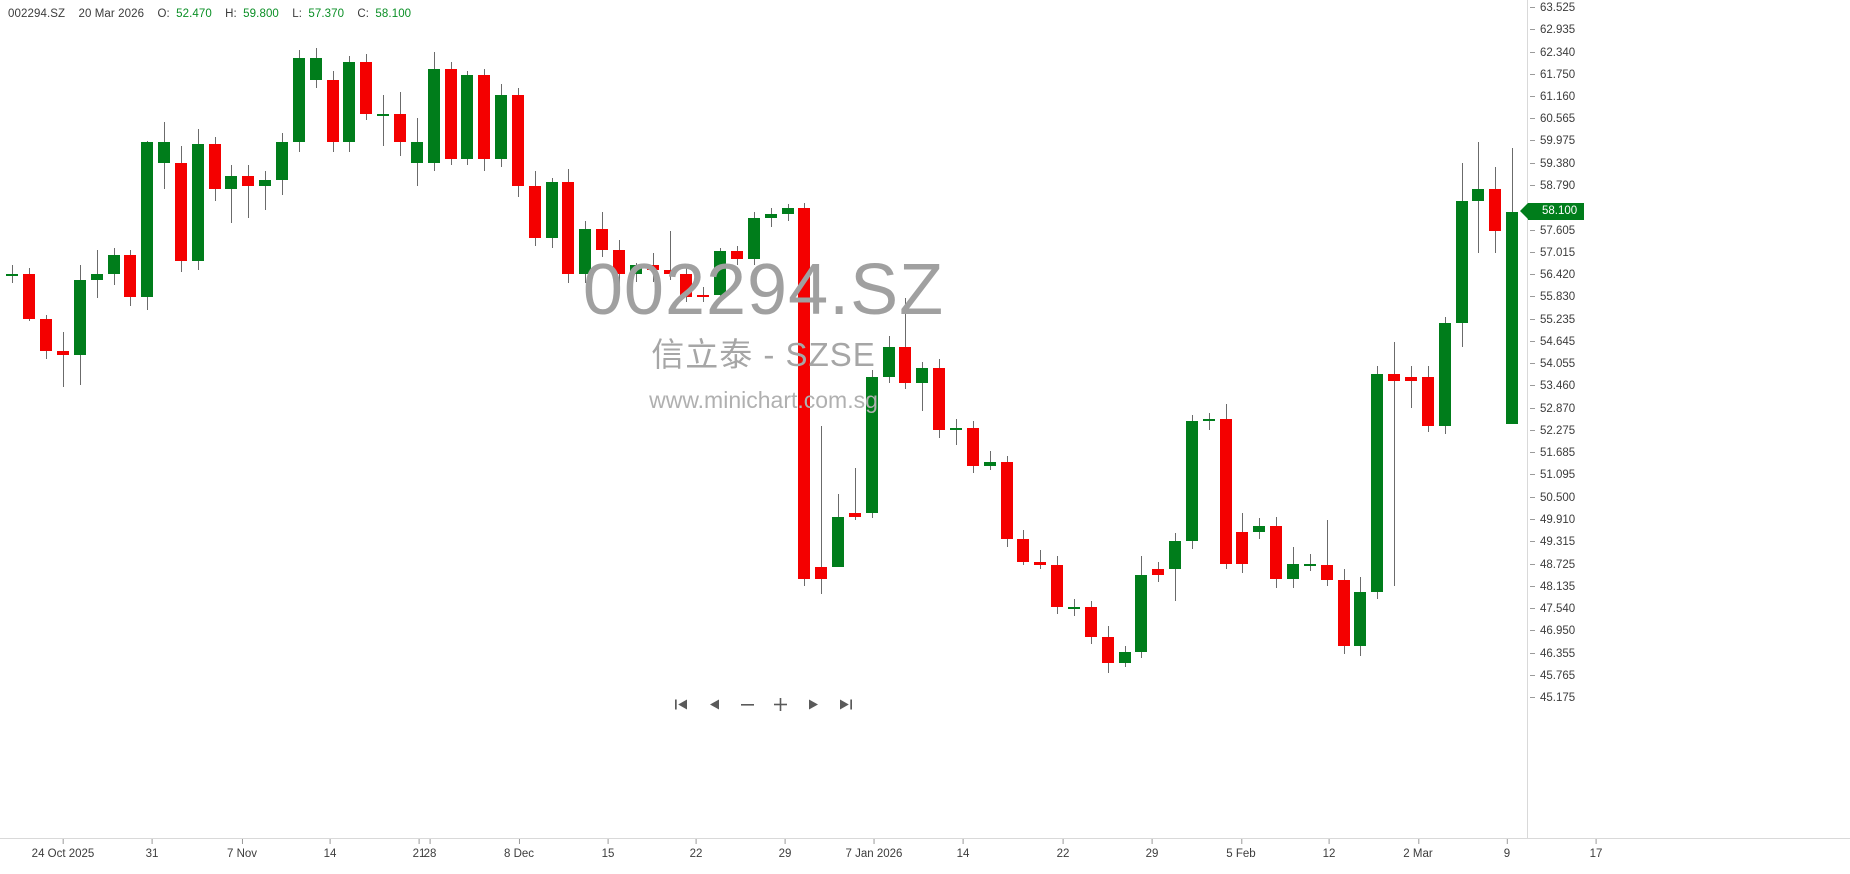  What do you see at coordinates (1507, 854) in the screenshot?
I see `time-axis-tick-label: 9` at bounding box center [1507, 854].